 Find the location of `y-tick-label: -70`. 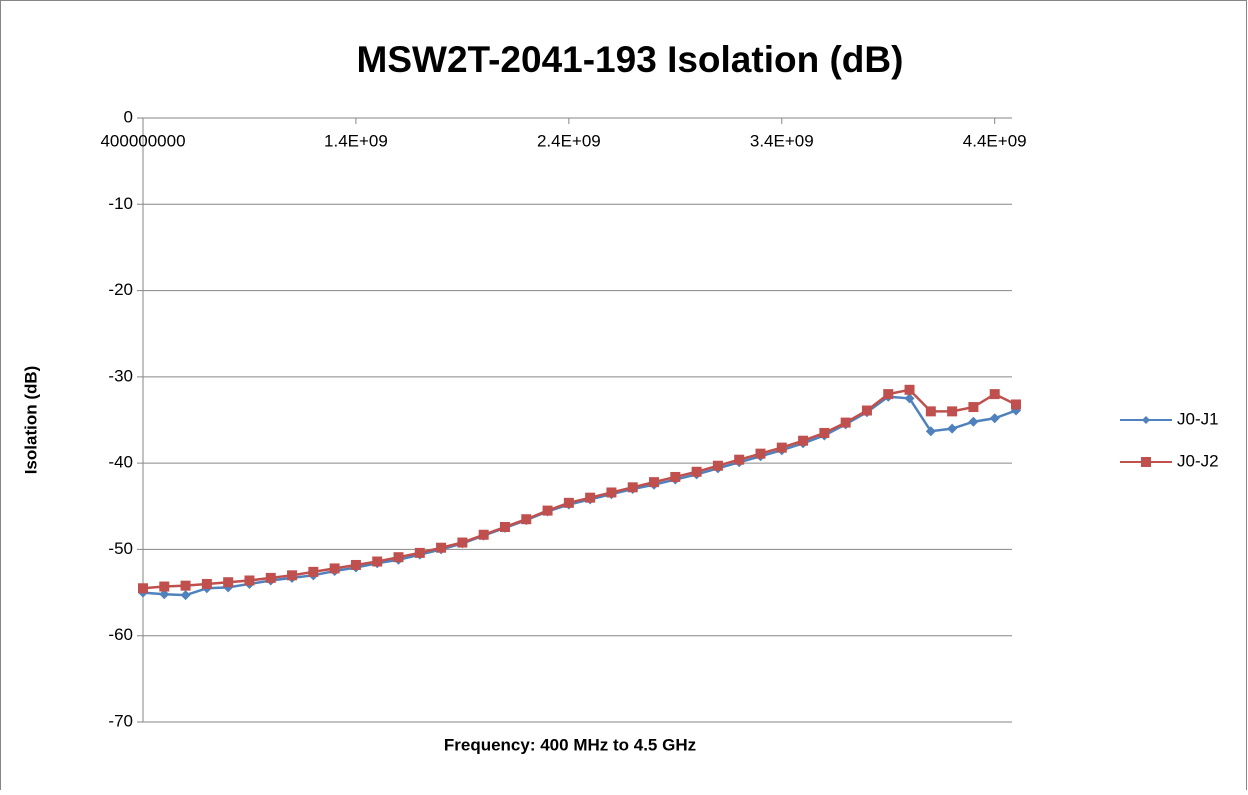

y-tick-label: -70 is located at coordinates (120, 720).